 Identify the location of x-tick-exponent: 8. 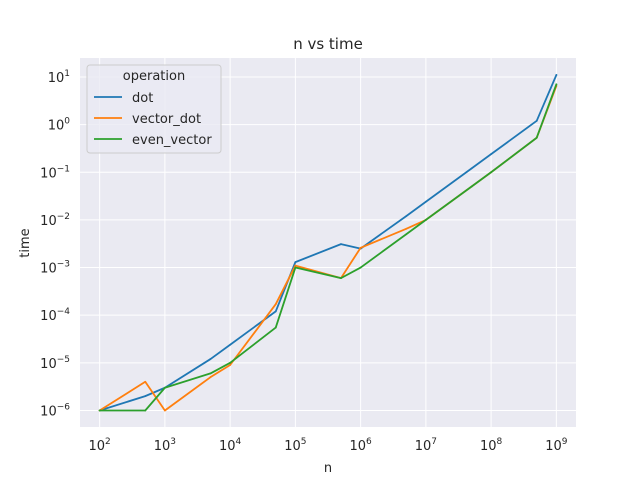
(500, 442).